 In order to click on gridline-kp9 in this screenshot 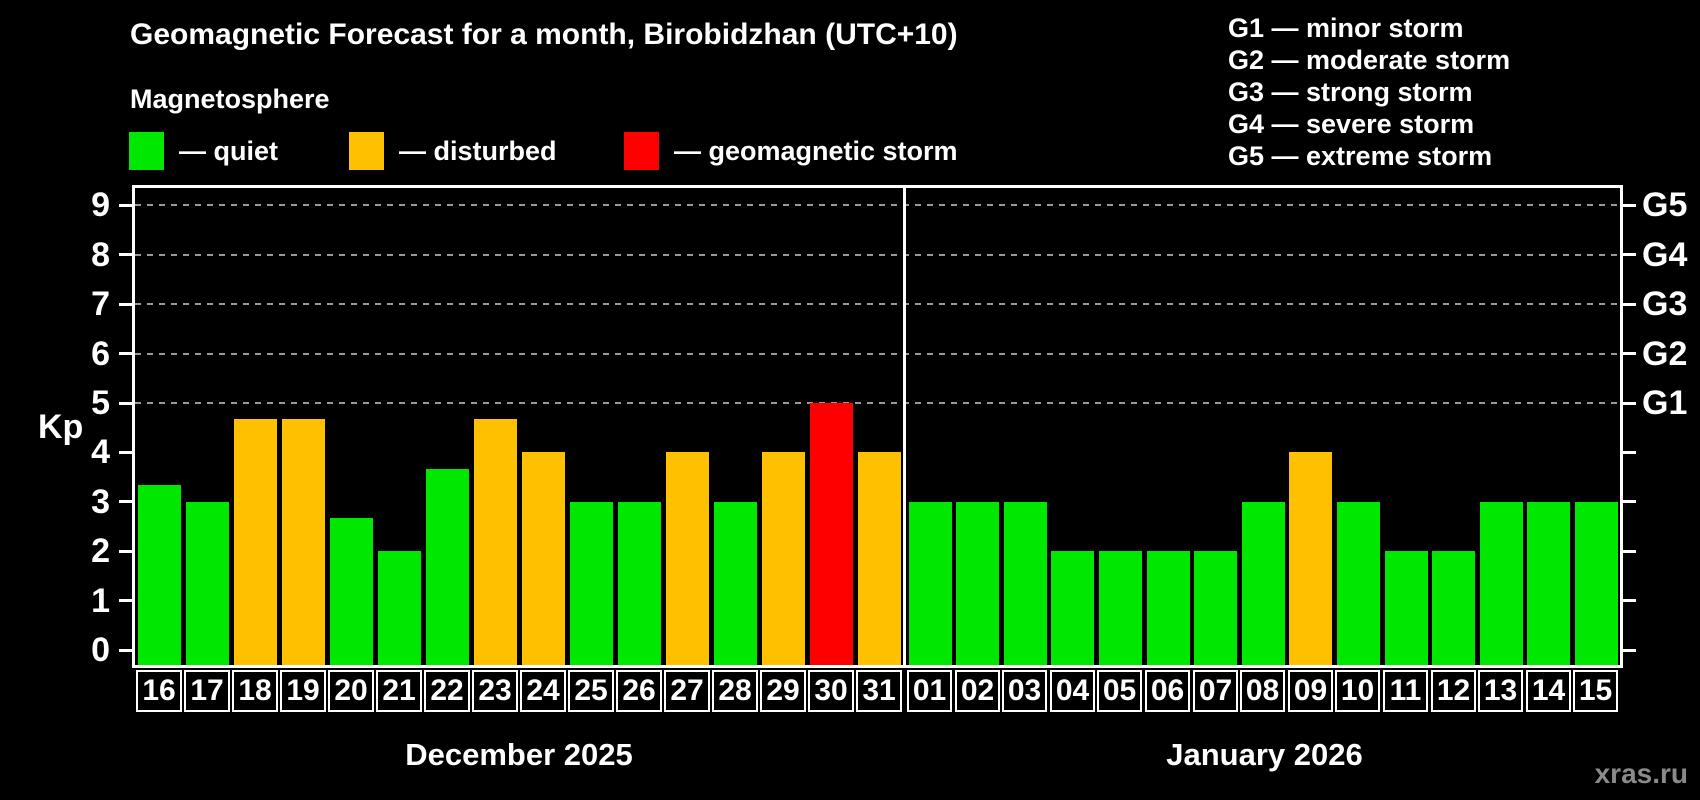, I will do `click(877, 205)`.